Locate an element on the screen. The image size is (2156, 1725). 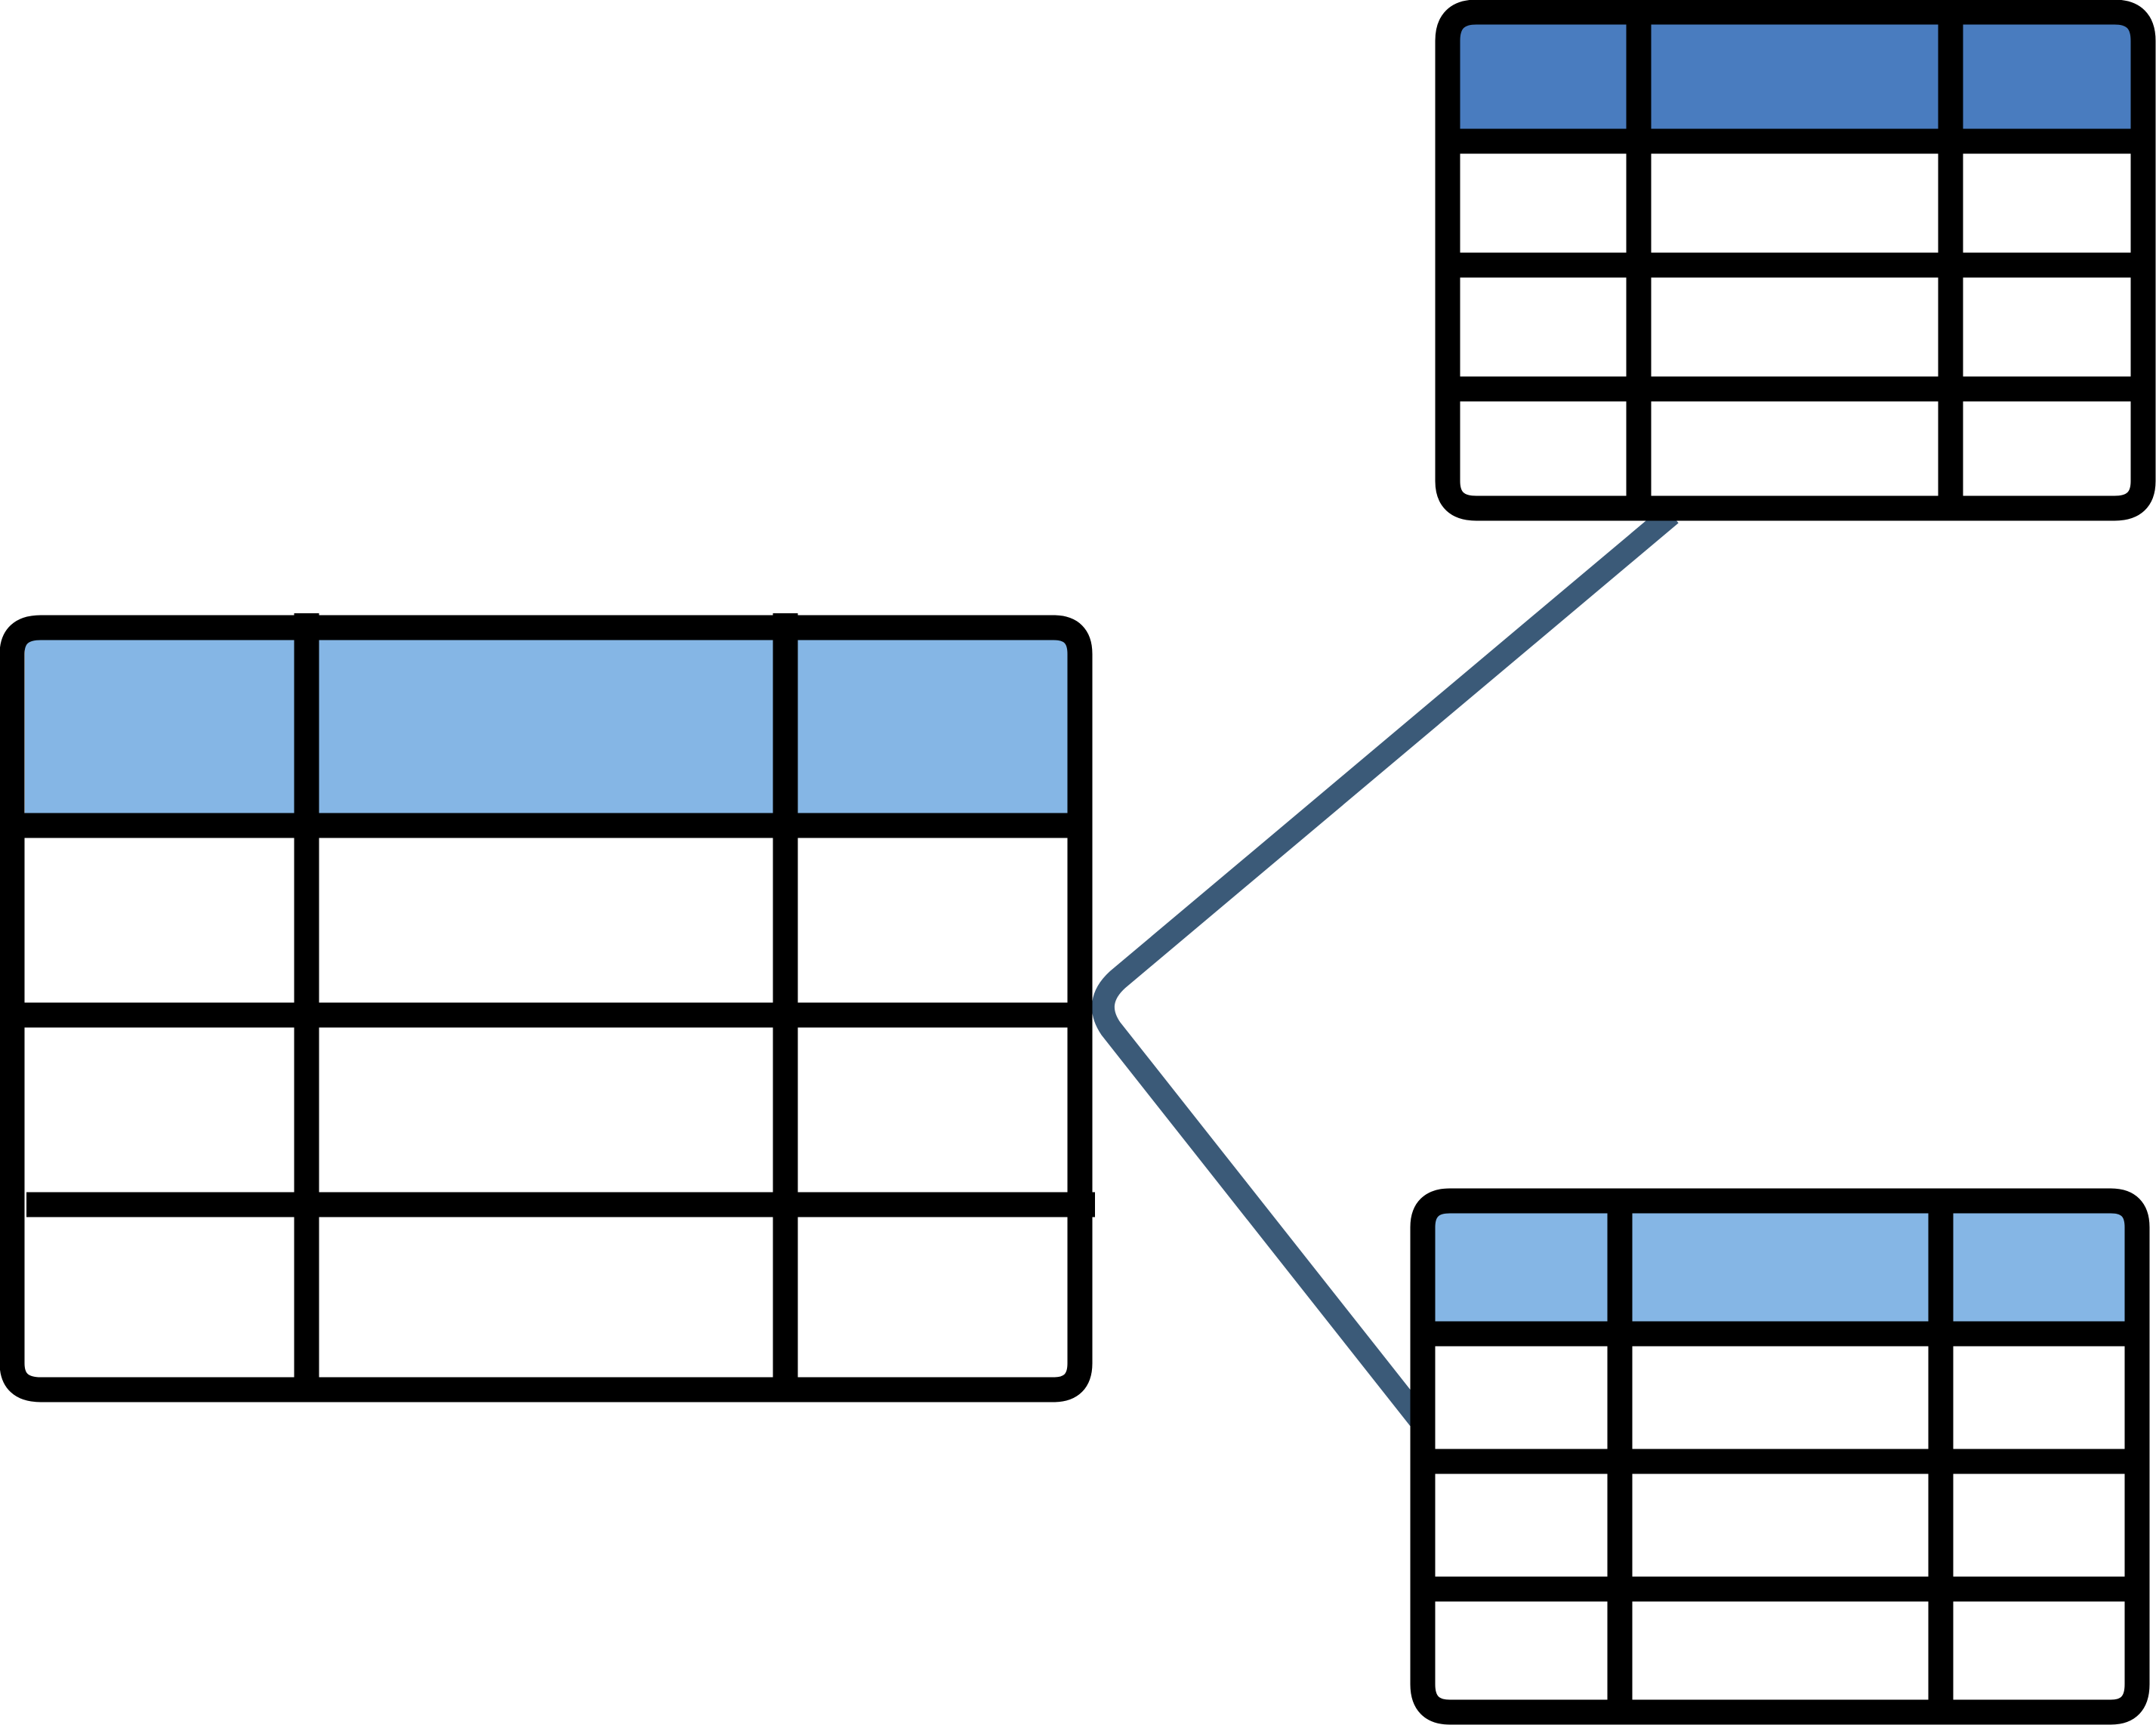
top-right-table-outline is located at coordinates (1795, 261).